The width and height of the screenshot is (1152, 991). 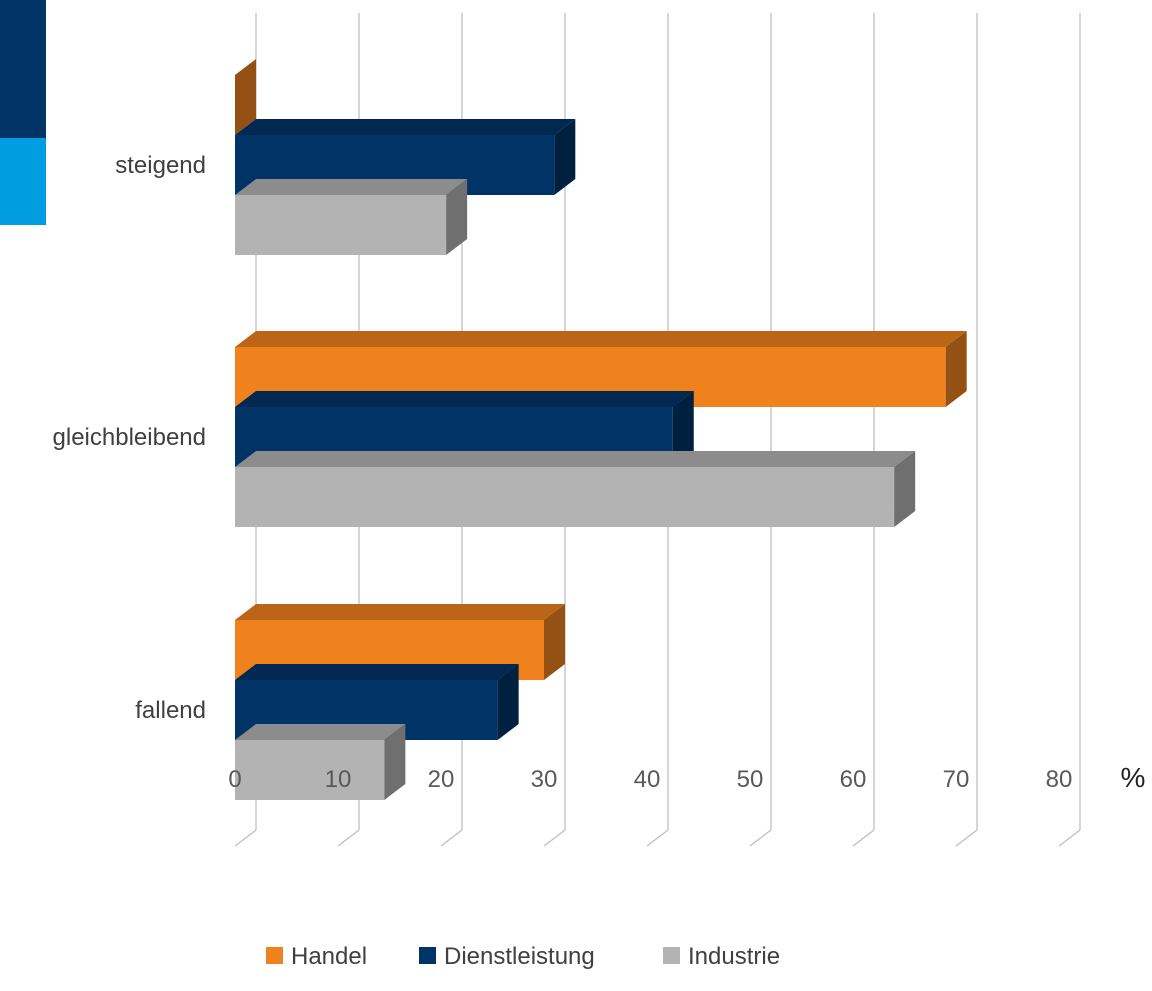 I want to click on x-tick-label: 40, so click(x=647, y=779).